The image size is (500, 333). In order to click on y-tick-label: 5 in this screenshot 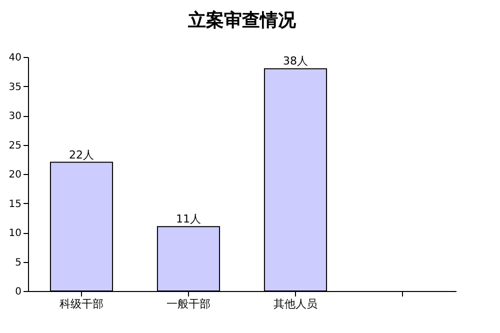, I will do `click(18, 262)`.